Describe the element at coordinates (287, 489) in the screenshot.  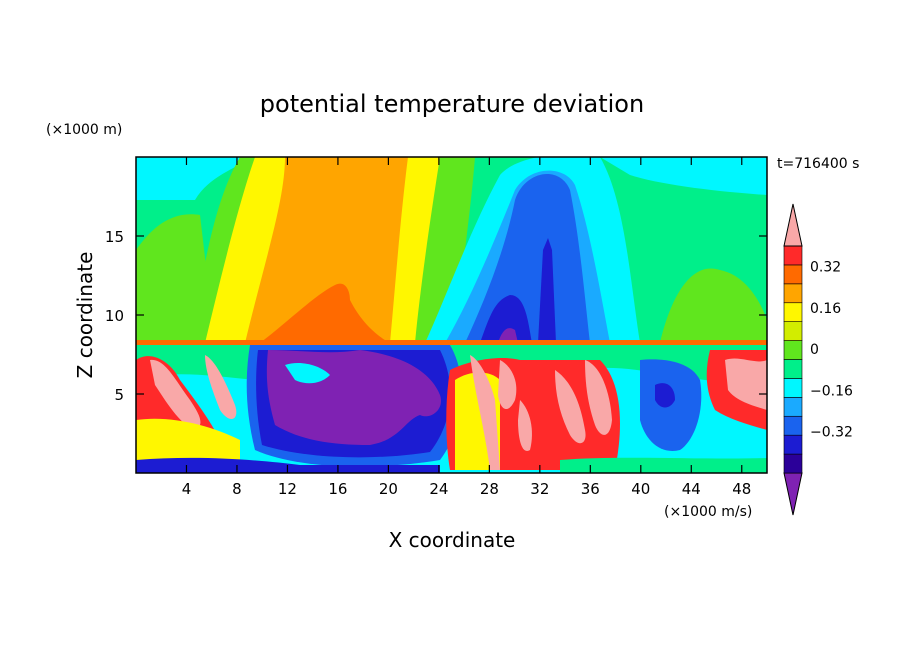
I see `x-tick-label: 12` at that location.